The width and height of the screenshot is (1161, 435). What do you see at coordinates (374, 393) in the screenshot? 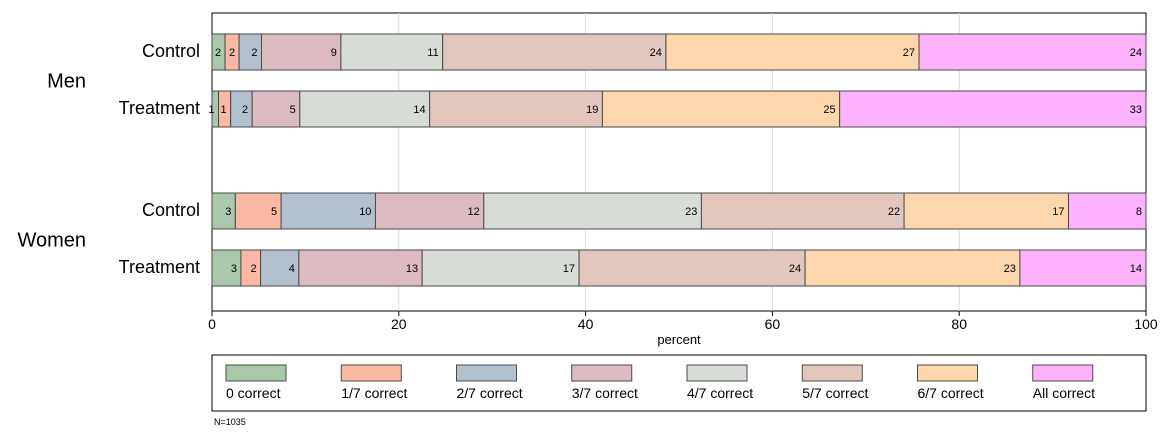
I see `legend-label: 1/7 correct` at bounding box center [374, 393].